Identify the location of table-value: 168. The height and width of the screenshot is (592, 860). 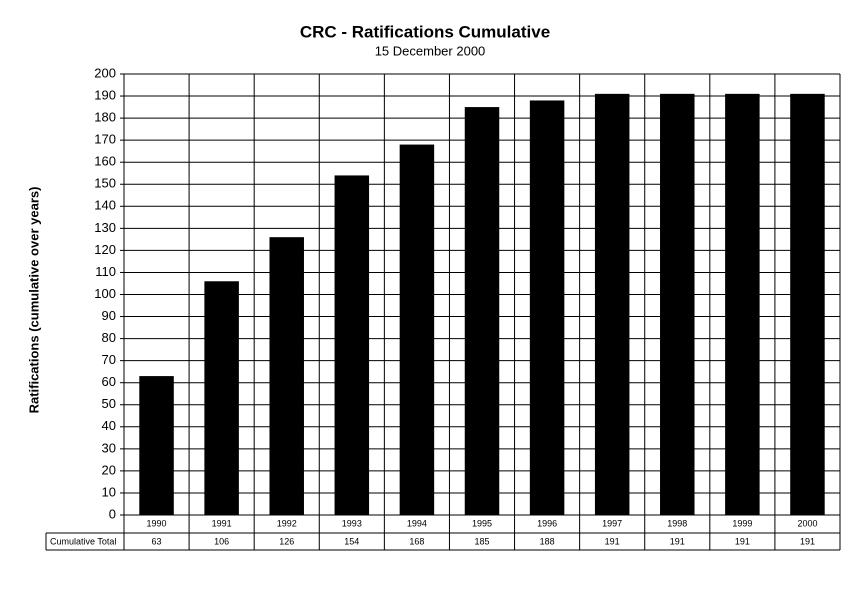
(416, 541).